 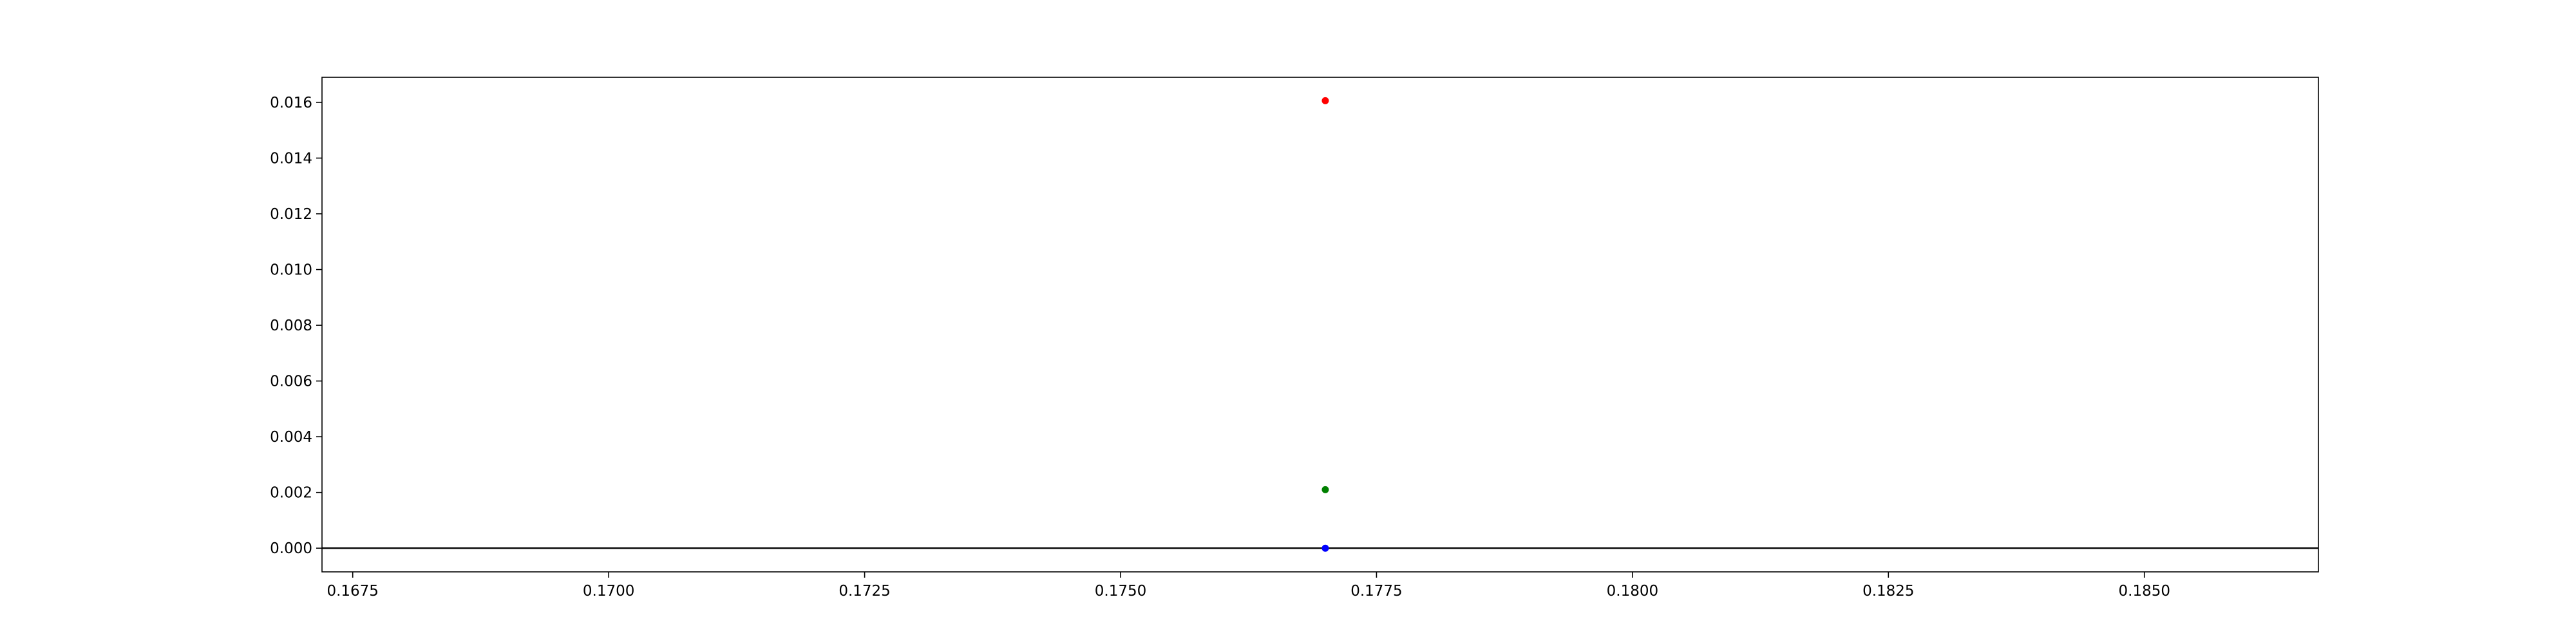 I want to click on x-tick-label: 0.1750, so click(x=1121, y=591).